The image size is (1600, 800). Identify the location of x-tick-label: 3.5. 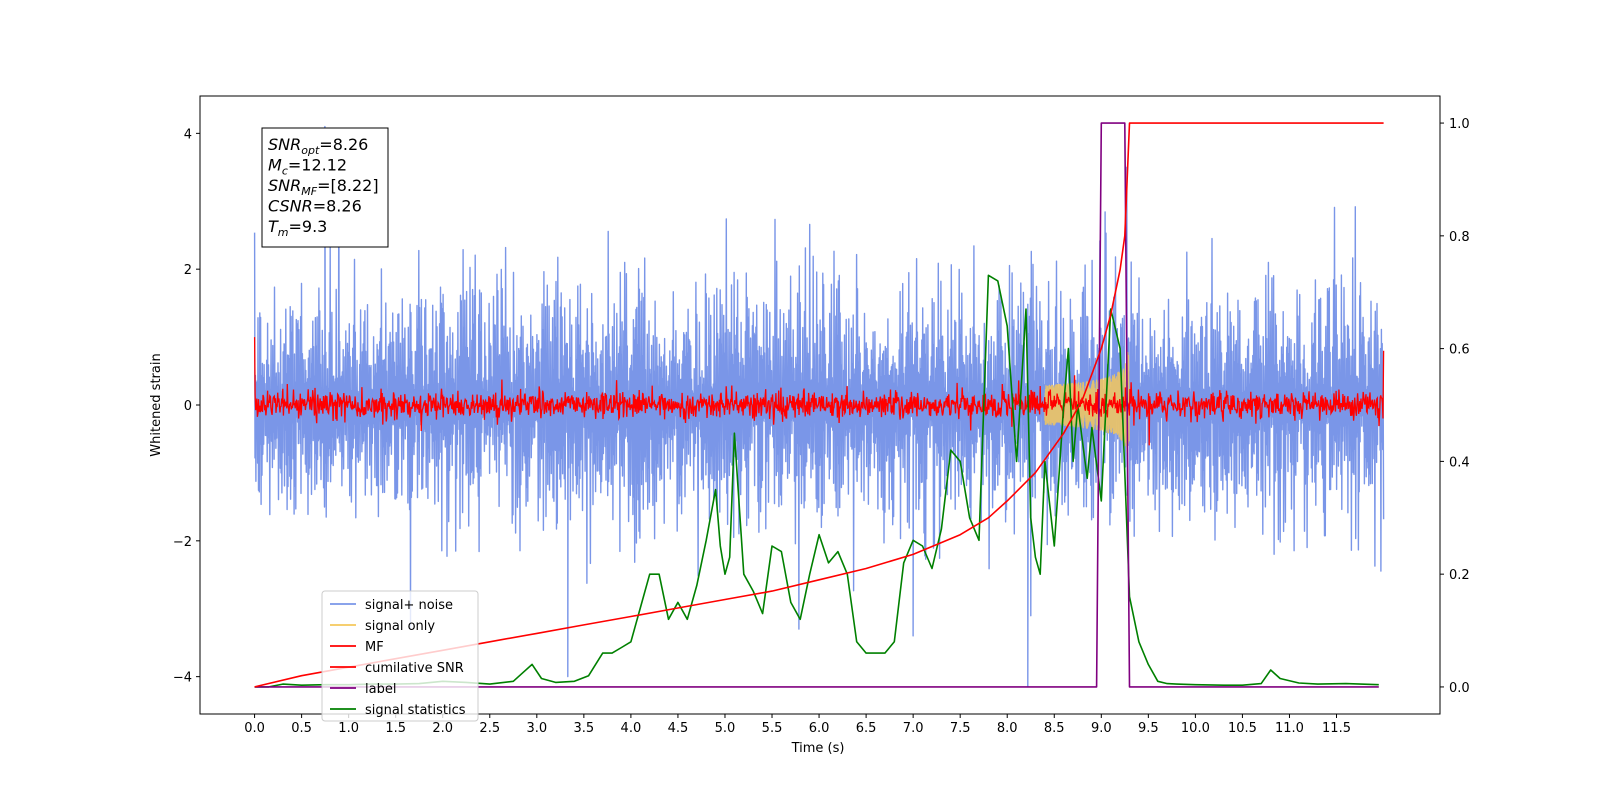
(584, 728).